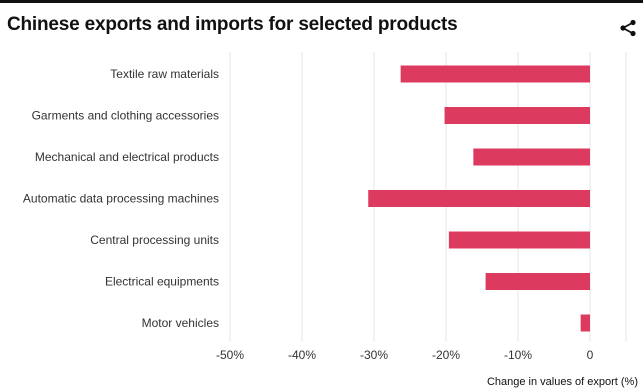 The image size is (643, 390). I want to click on top-rule, so click(321, 1).